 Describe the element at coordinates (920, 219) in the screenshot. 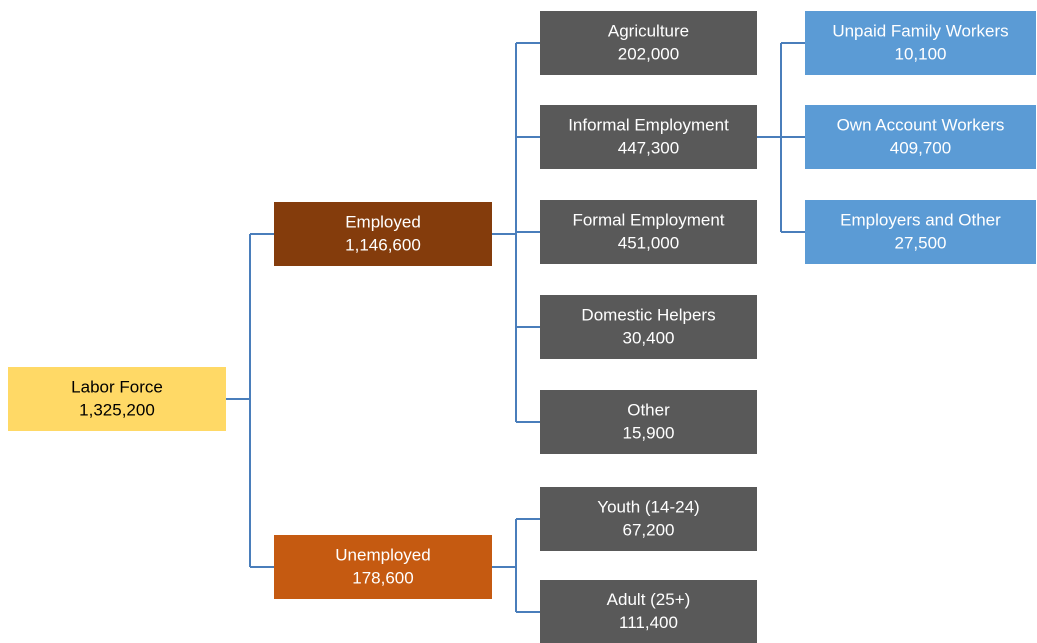

I see `node-label: Employers and Other` at that location.